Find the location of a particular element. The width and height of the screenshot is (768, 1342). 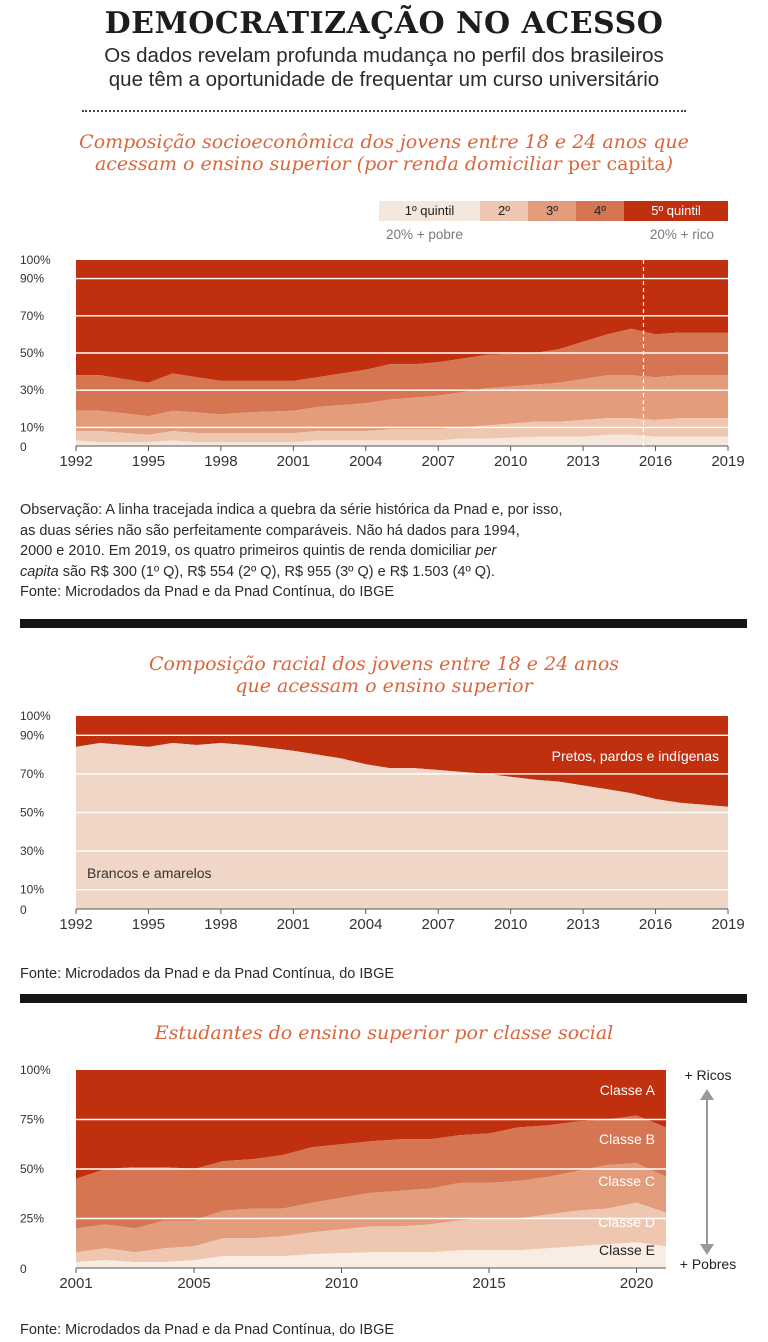

chart3-label-rich: + Ricos is located at coordinates (707, 1075).